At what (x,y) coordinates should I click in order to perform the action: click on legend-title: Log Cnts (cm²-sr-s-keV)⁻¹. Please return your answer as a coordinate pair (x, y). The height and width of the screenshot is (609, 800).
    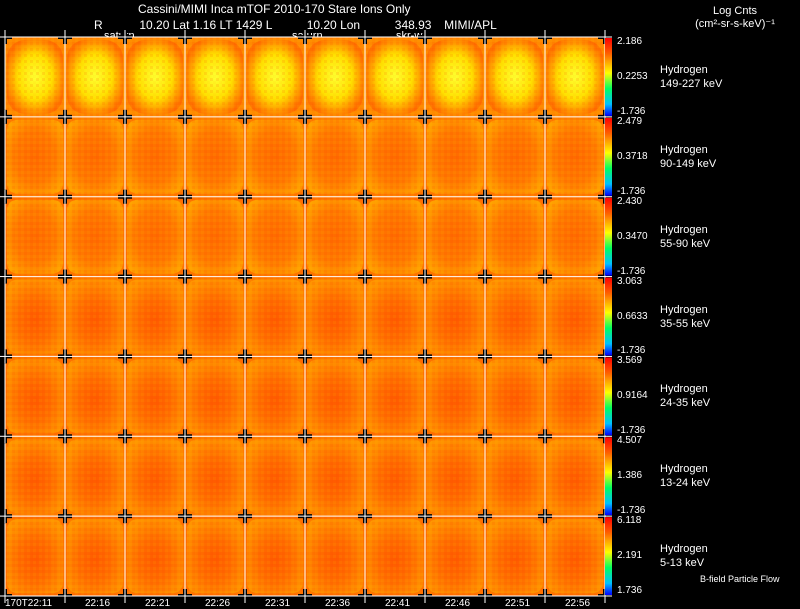
    Looking at the image, I should click on (735, 17).